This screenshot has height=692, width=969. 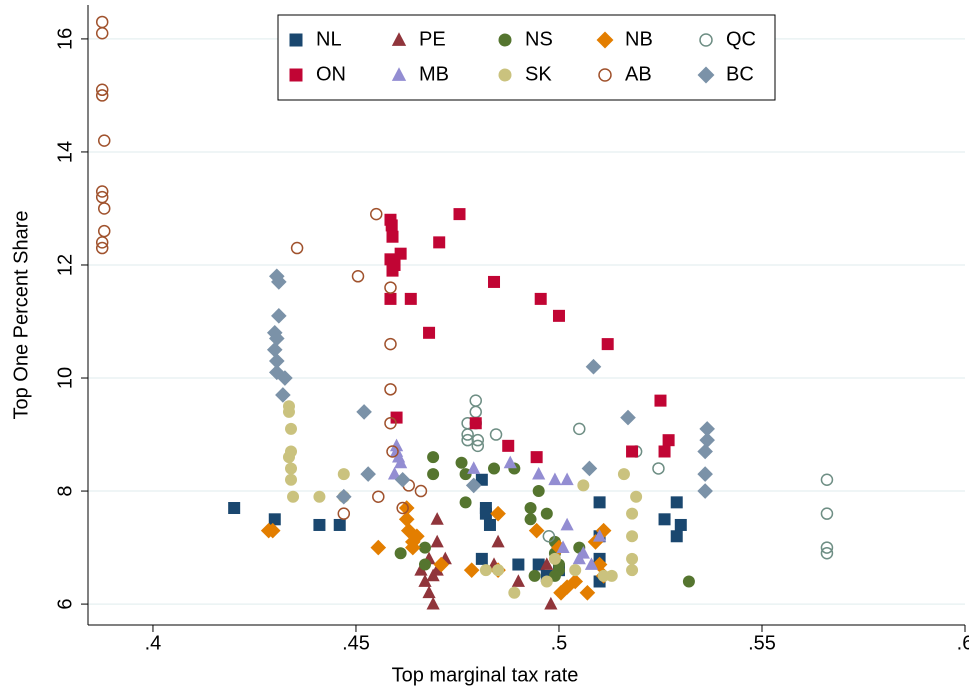 I want to click on x-tick-label: .6, so click(x=963, y=643).